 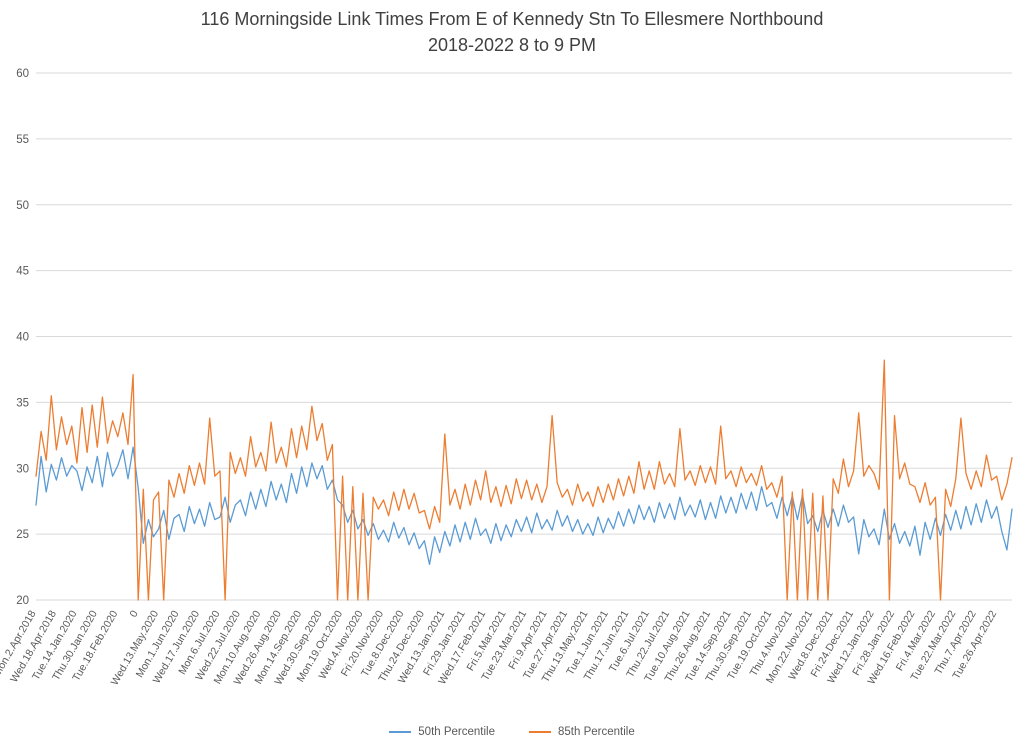 I want to click on legend-label-50th: 50th Percentile, so click(x=456, y=732).